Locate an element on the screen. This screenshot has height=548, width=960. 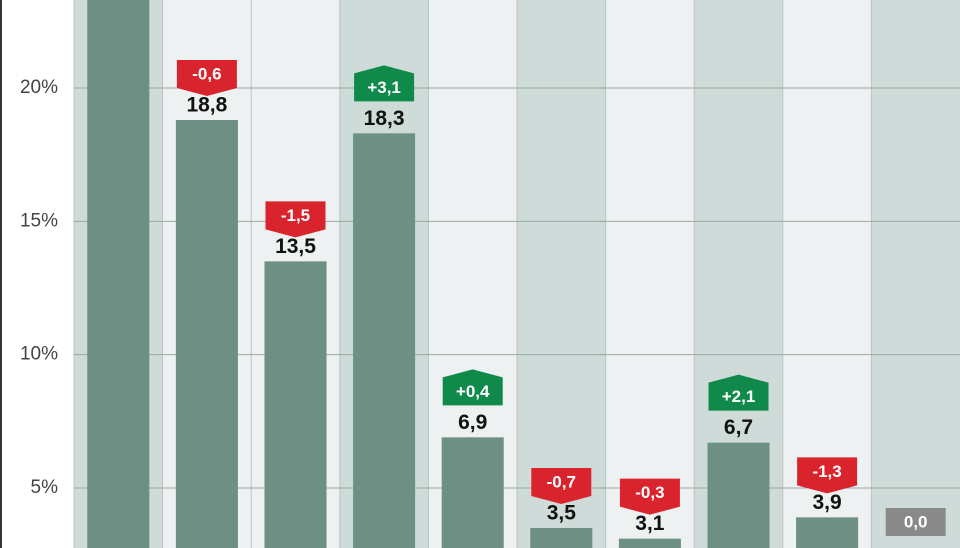
change-label: +0,4 is located at coordinates (473, 391).